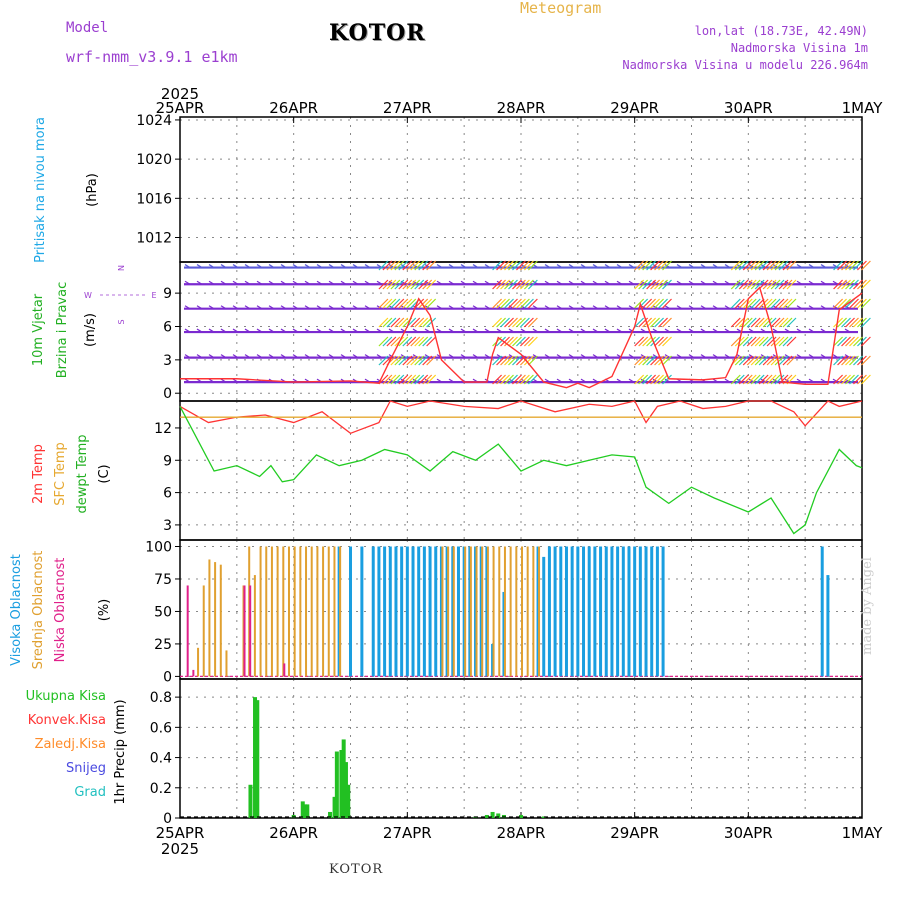 The width and height of the screenshot is (900, 900). Describe the element at coordinates (356, 869) in the screenshot. I see `footer-station: KOTOR` at that location.